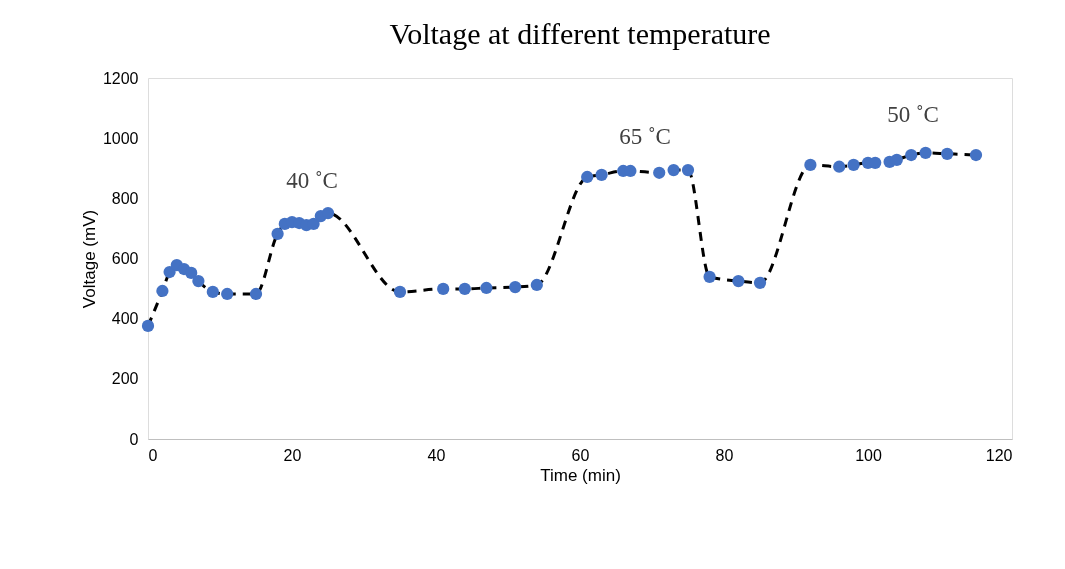  What do you see at coordinates (999, 455) in the screenshot?
I see `x-tick-label: 120` at bounding box center [999, 455].